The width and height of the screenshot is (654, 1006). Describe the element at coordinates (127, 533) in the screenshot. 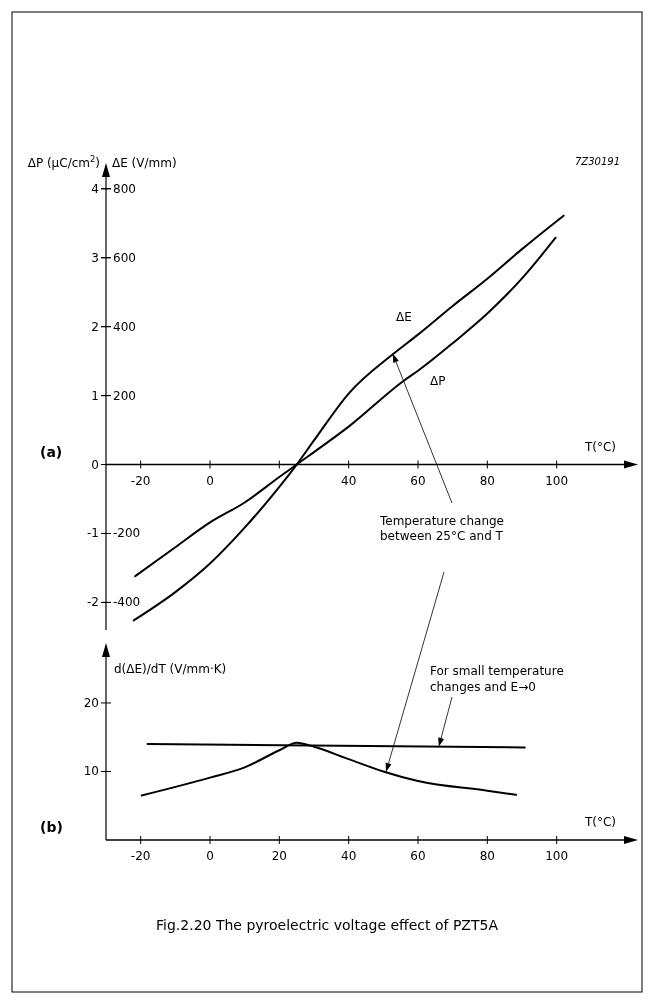

I see `y2-tick-label: -200` at that location.